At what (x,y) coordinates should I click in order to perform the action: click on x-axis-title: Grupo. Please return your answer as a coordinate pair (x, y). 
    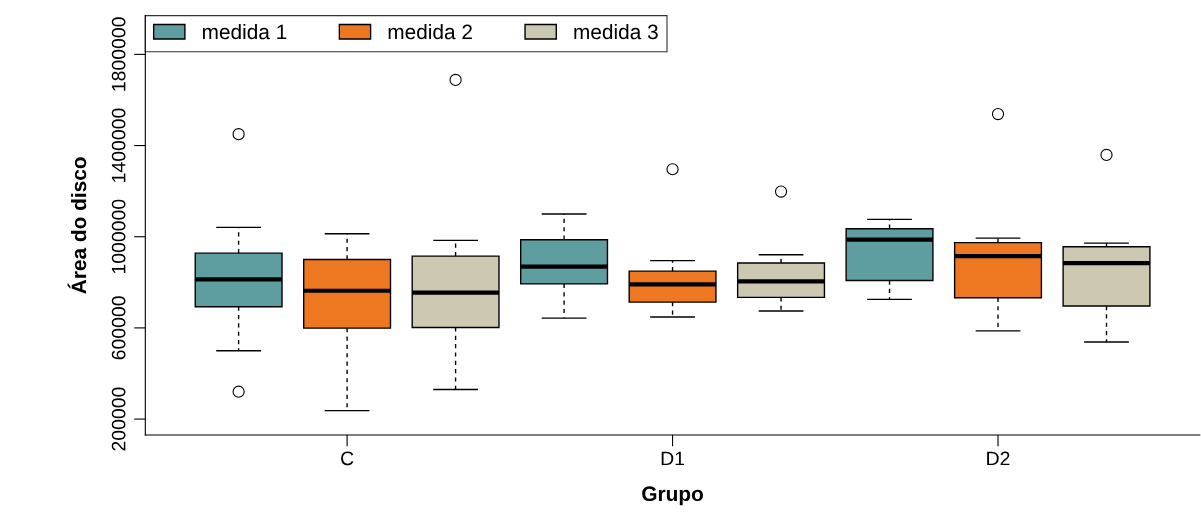
    Looking at the image, I should click on (672, 496).